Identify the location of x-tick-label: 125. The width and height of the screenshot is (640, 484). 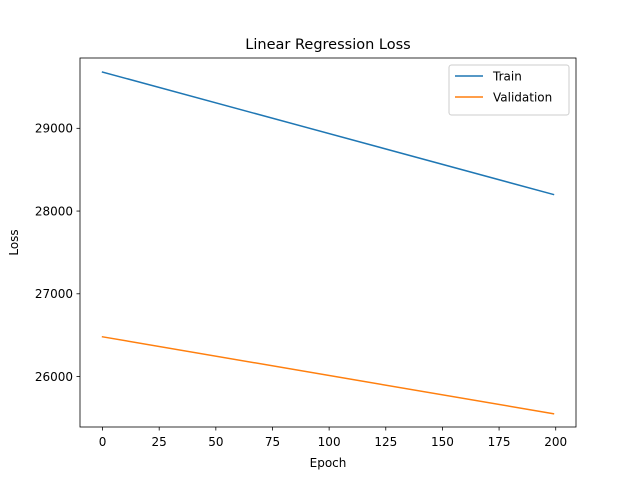
(385, 442).